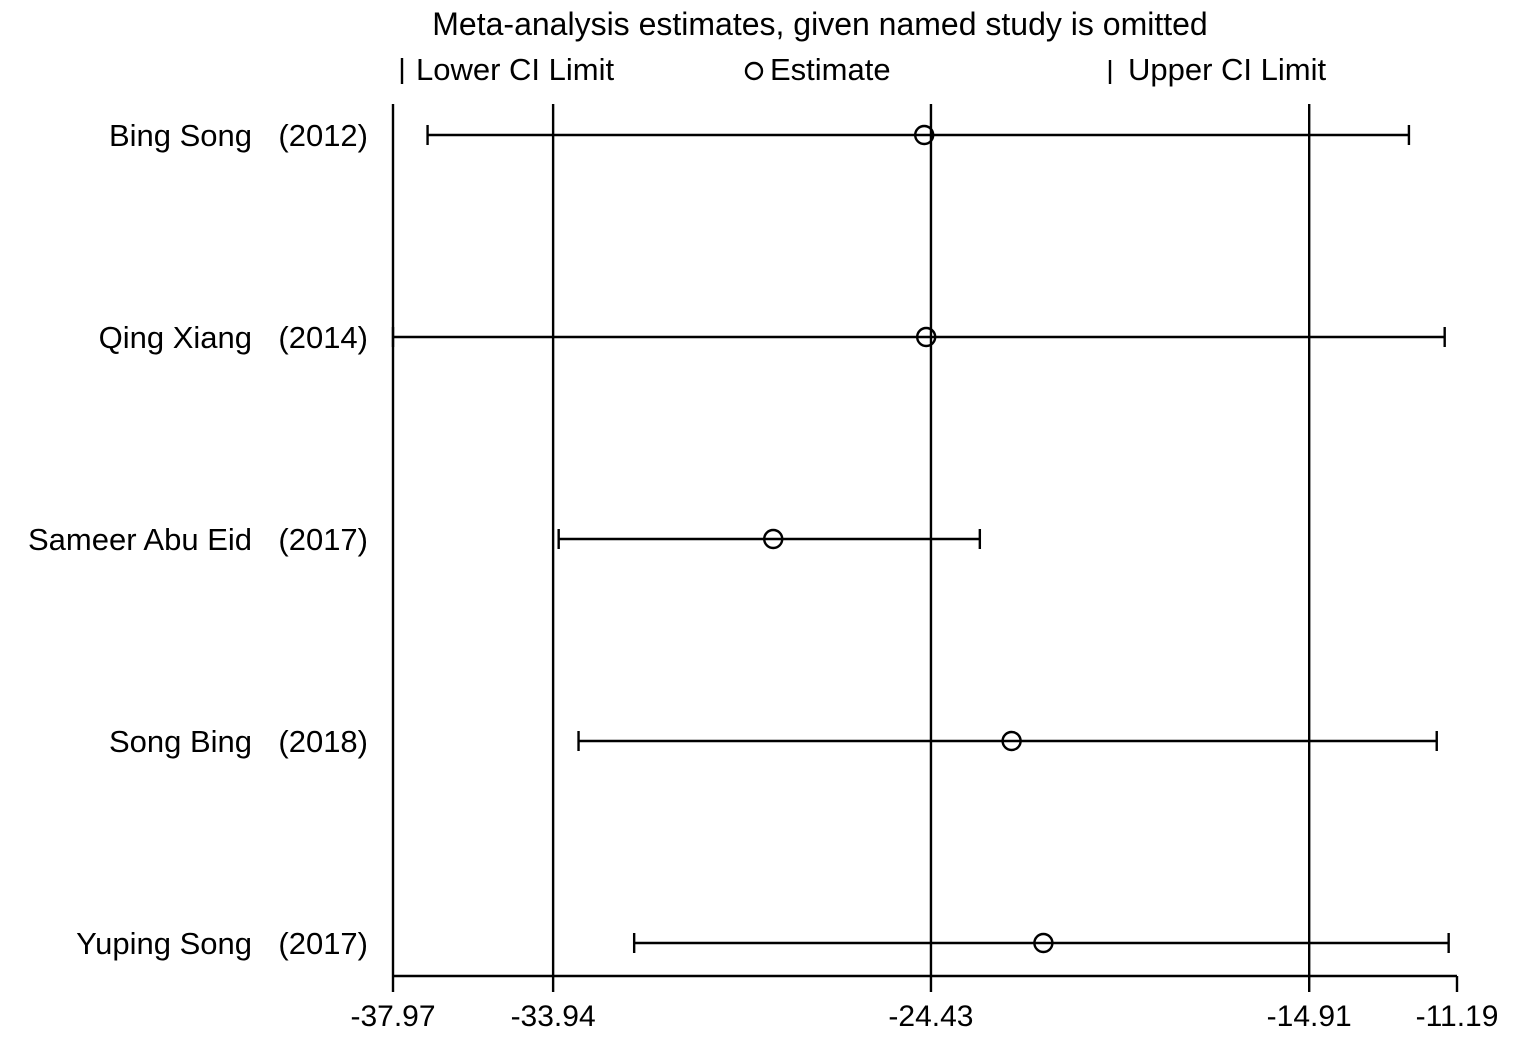 The width and height of the screenshot is (1524, 1044). What do you see at coordinates (760, 135) in the screenshot?
I see `study-row-0: Bing Song (2012)` at bounding box center [760, 135].